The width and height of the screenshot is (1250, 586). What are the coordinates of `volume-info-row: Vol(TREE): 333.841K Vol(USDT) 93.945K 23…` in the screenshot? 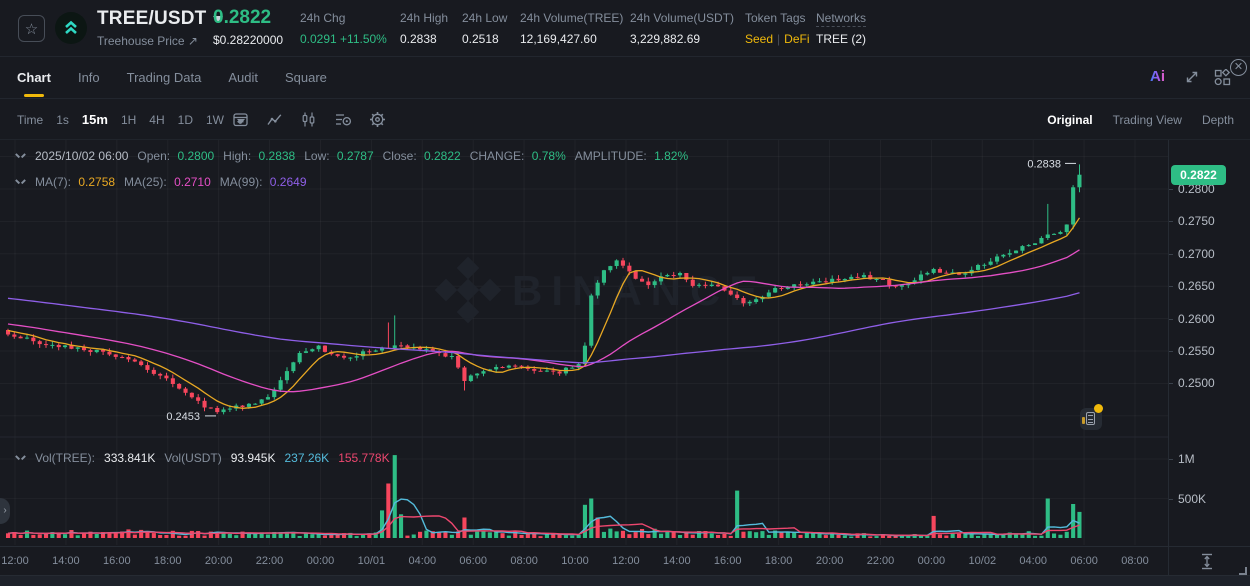 It's located at (203, 458).